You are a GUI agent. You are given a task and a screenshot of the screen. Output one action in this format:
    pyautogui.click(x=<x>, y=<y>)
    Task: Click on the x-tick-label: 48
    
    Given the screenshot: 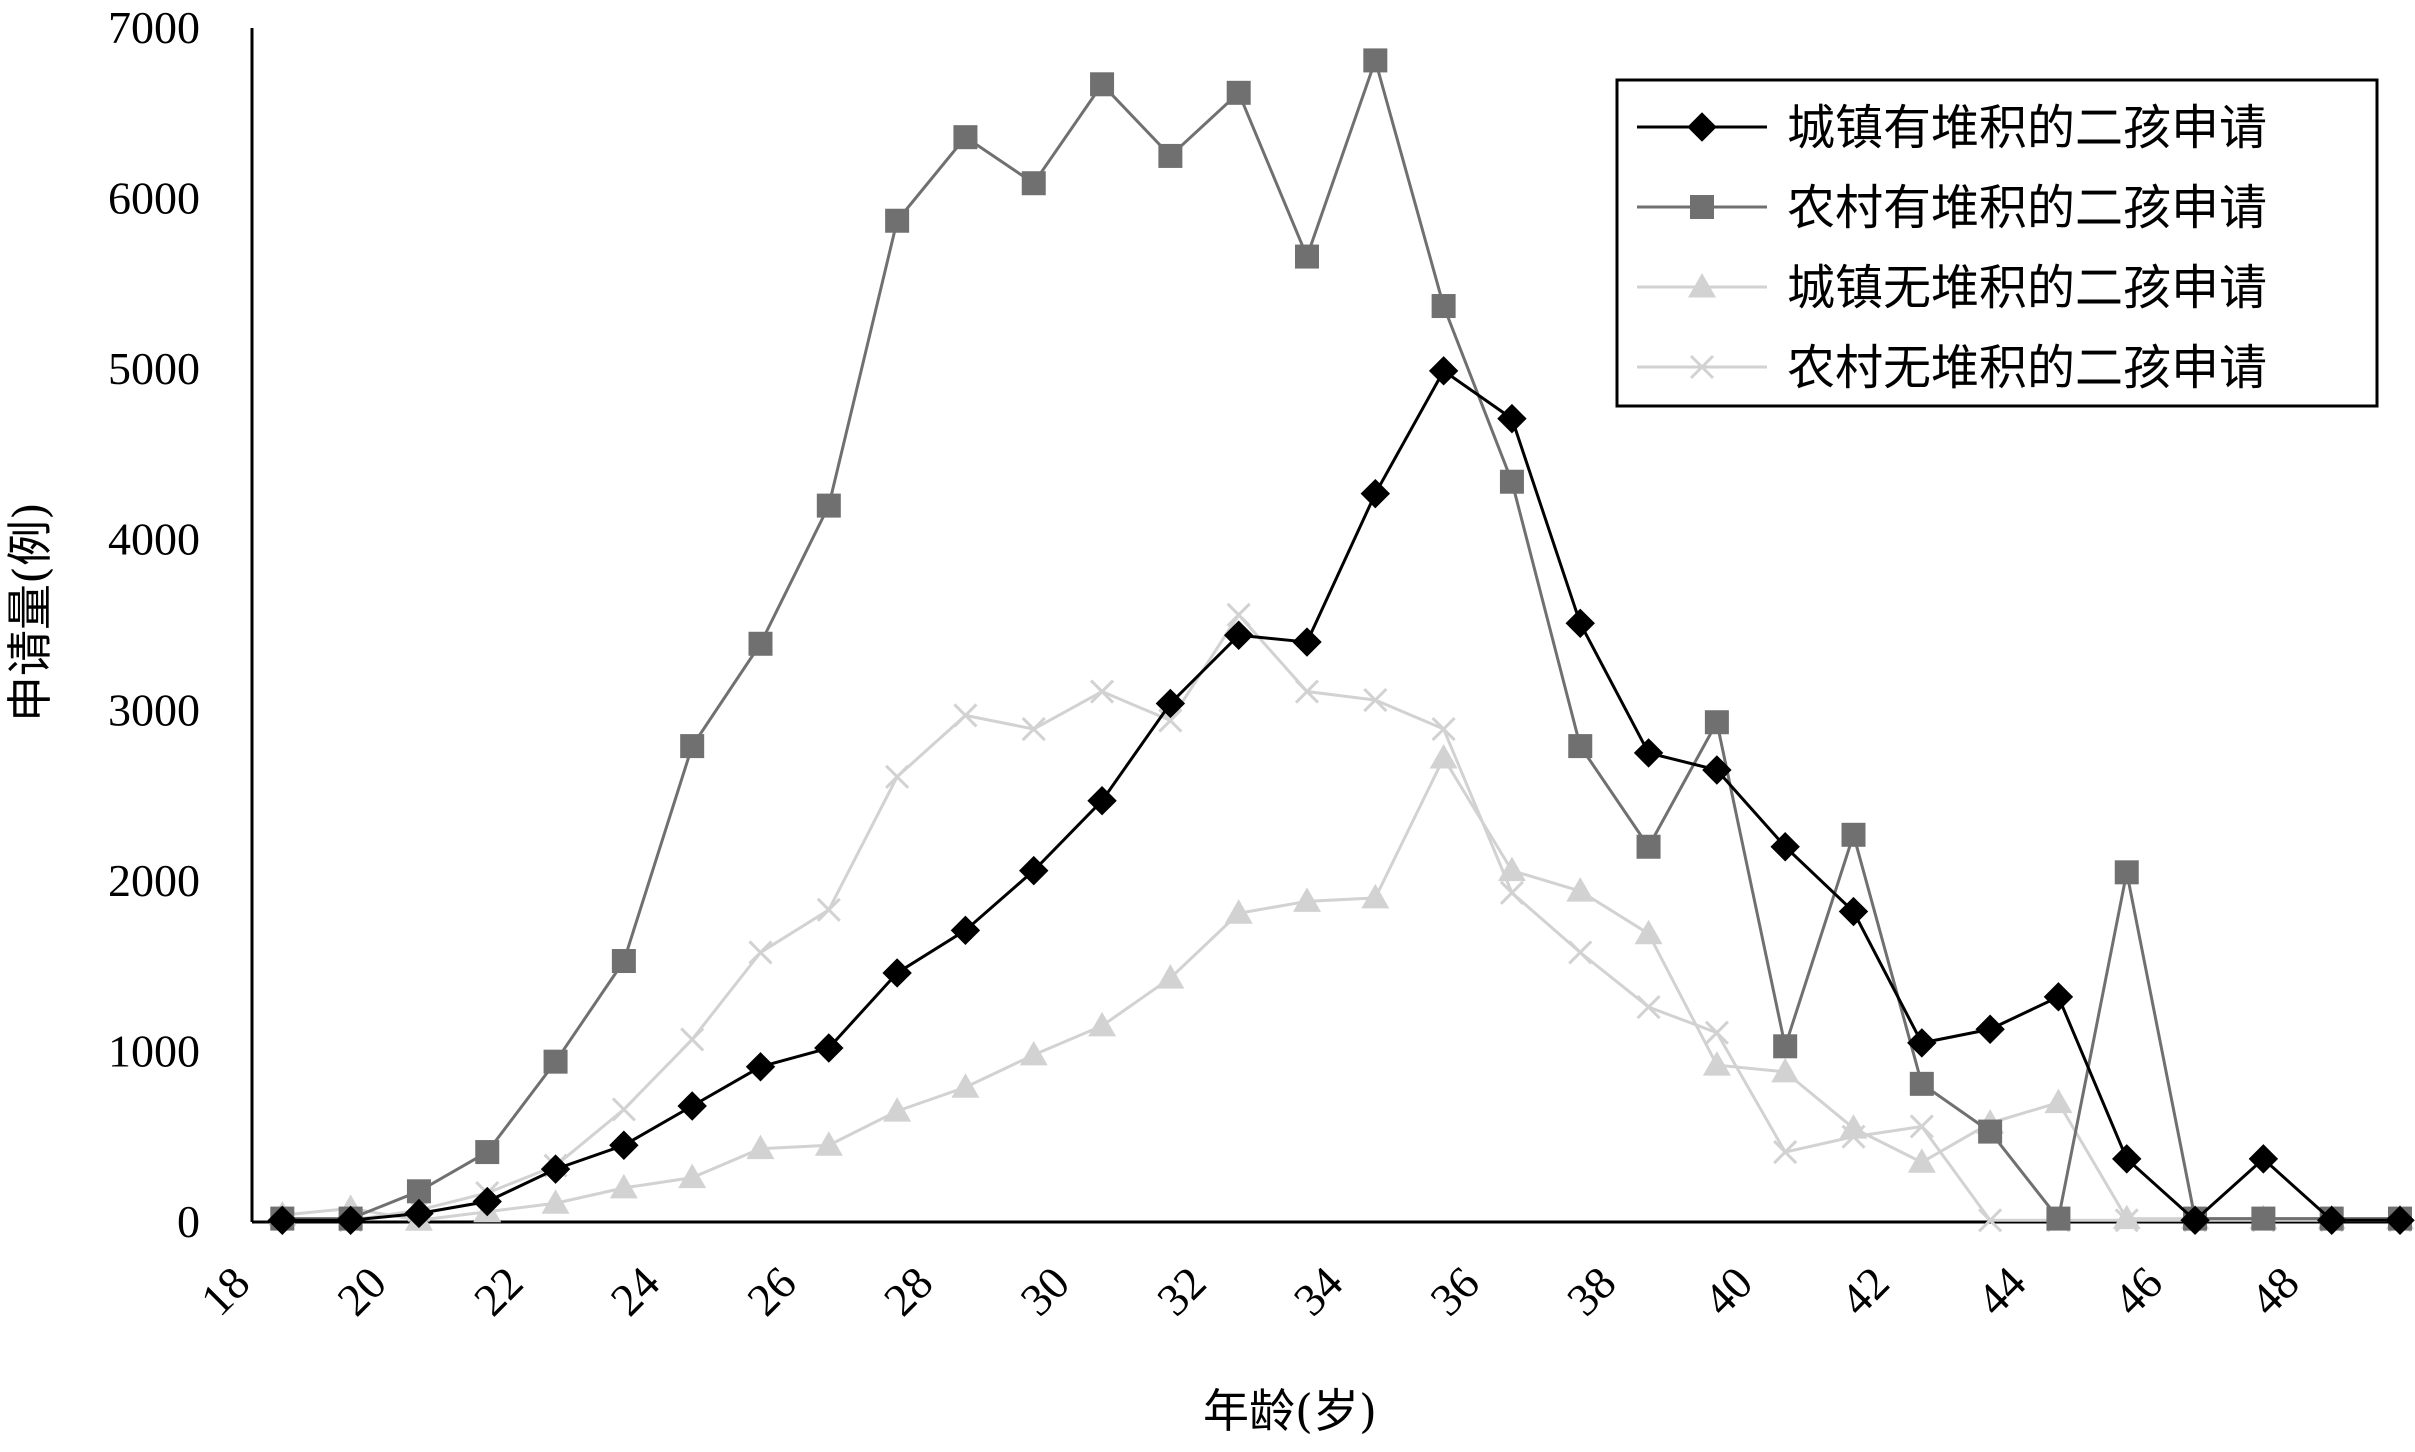 What is the action you would take?
    pyautogui.click(x=2274, y=1291)
    